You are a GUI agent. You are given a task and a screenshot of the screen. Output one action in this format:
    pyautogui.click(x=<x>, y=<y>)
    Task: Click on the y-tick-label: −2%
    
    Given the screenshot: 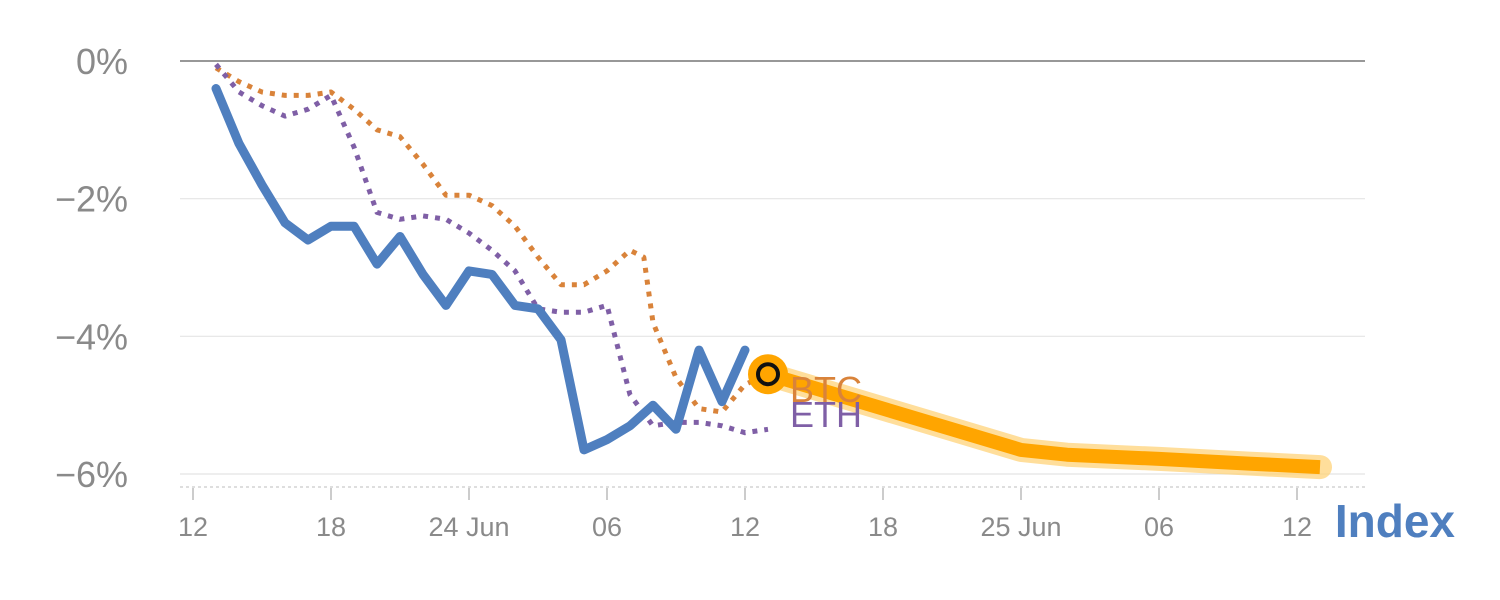 What is the action you would take?
    pyautogui.click(x=91, y=199)
    